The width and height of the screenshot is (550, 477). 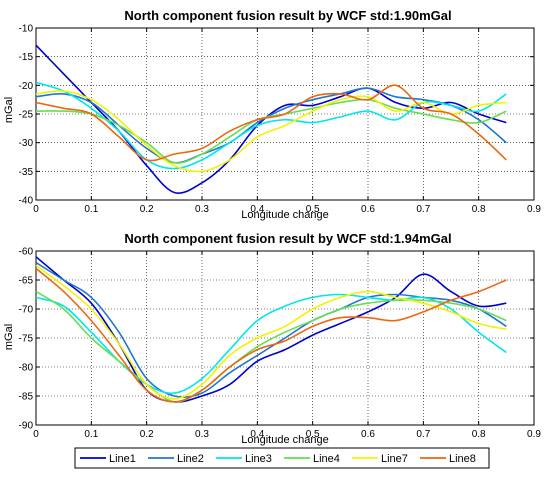 What do you see at coordinates (26, 29) in the screenshot?
I see `y-tick-label: -10` at bounding box center [26, 29].